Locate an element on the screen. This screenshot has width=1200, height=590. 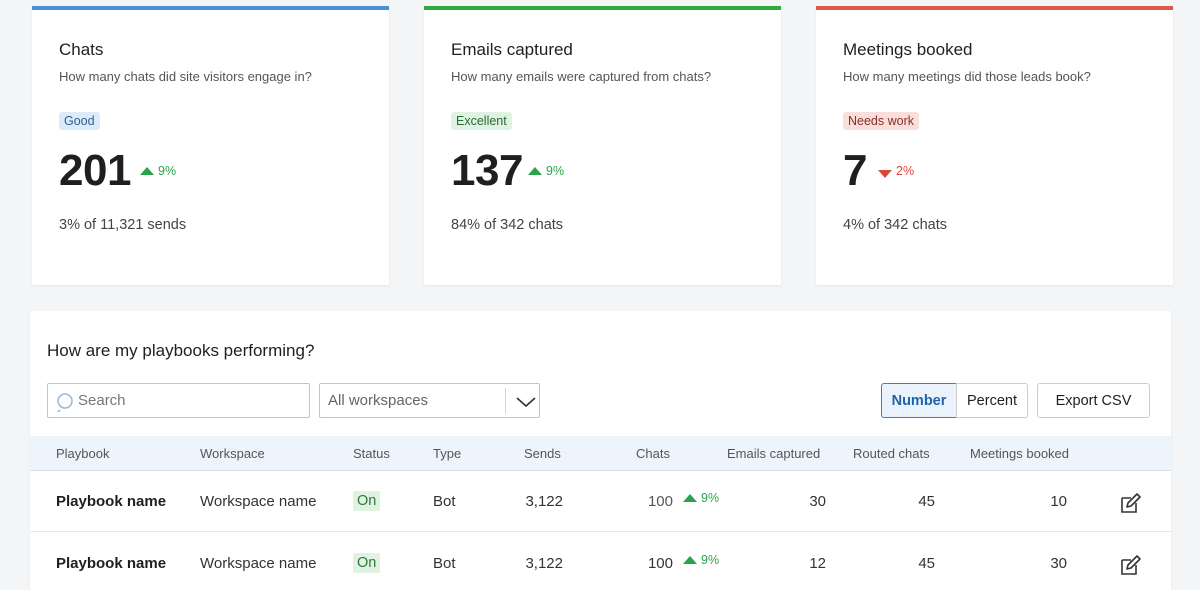
meetings-value: 10 is located at coordinates (1058, 501).